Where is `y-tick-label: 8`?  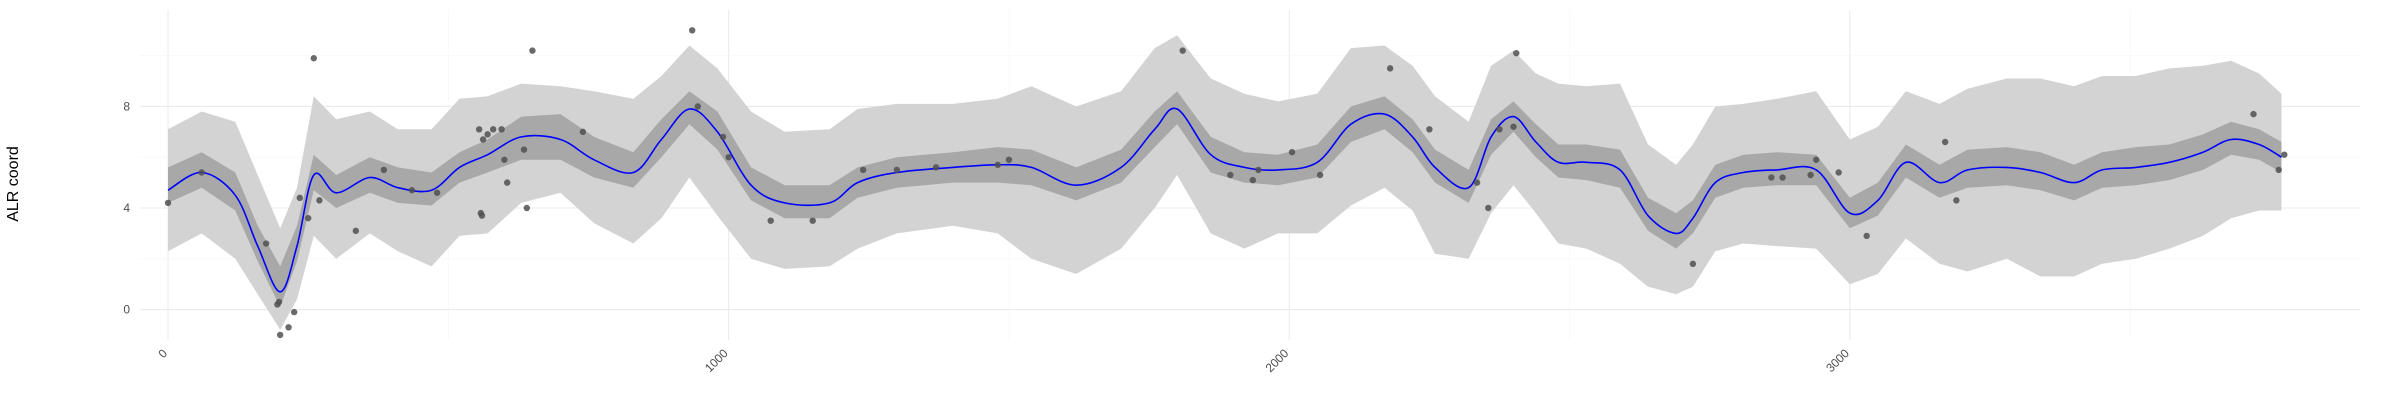 y-tick-label: 8 is located at coordinates (126, 106).